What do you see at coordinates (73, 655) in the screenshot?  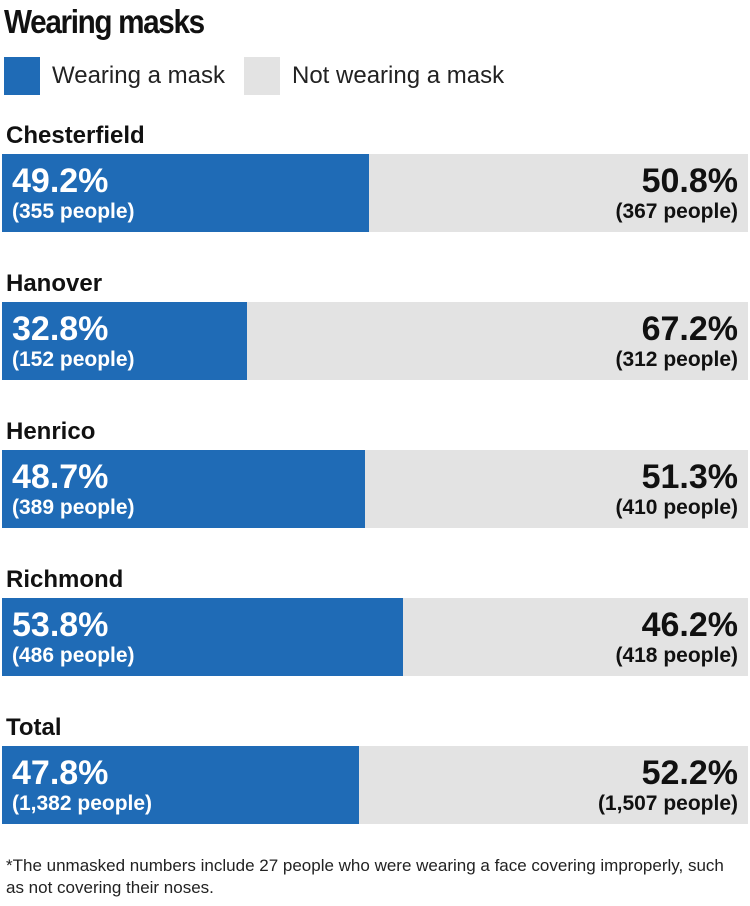 I see `masked-people-label: (486 people)` at bounding box center [73, 655].